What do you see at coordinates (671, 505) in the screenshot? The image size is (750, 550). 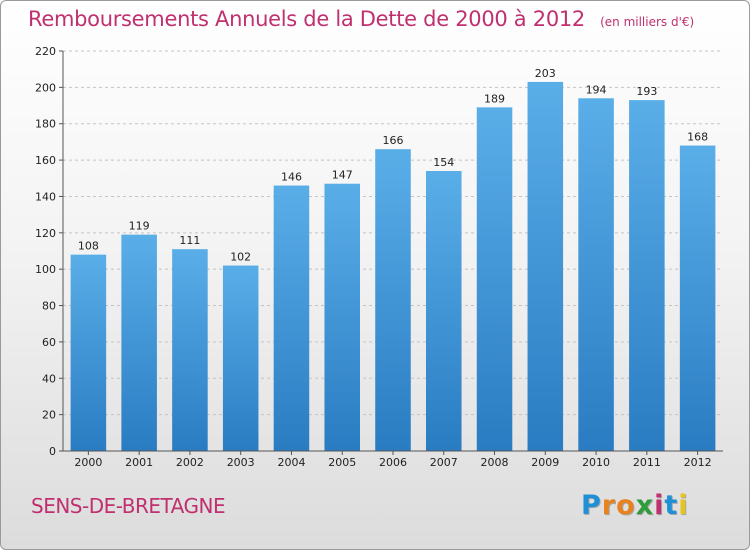 I see `brand-logo-letter: t` at bounding box center [671, 505].